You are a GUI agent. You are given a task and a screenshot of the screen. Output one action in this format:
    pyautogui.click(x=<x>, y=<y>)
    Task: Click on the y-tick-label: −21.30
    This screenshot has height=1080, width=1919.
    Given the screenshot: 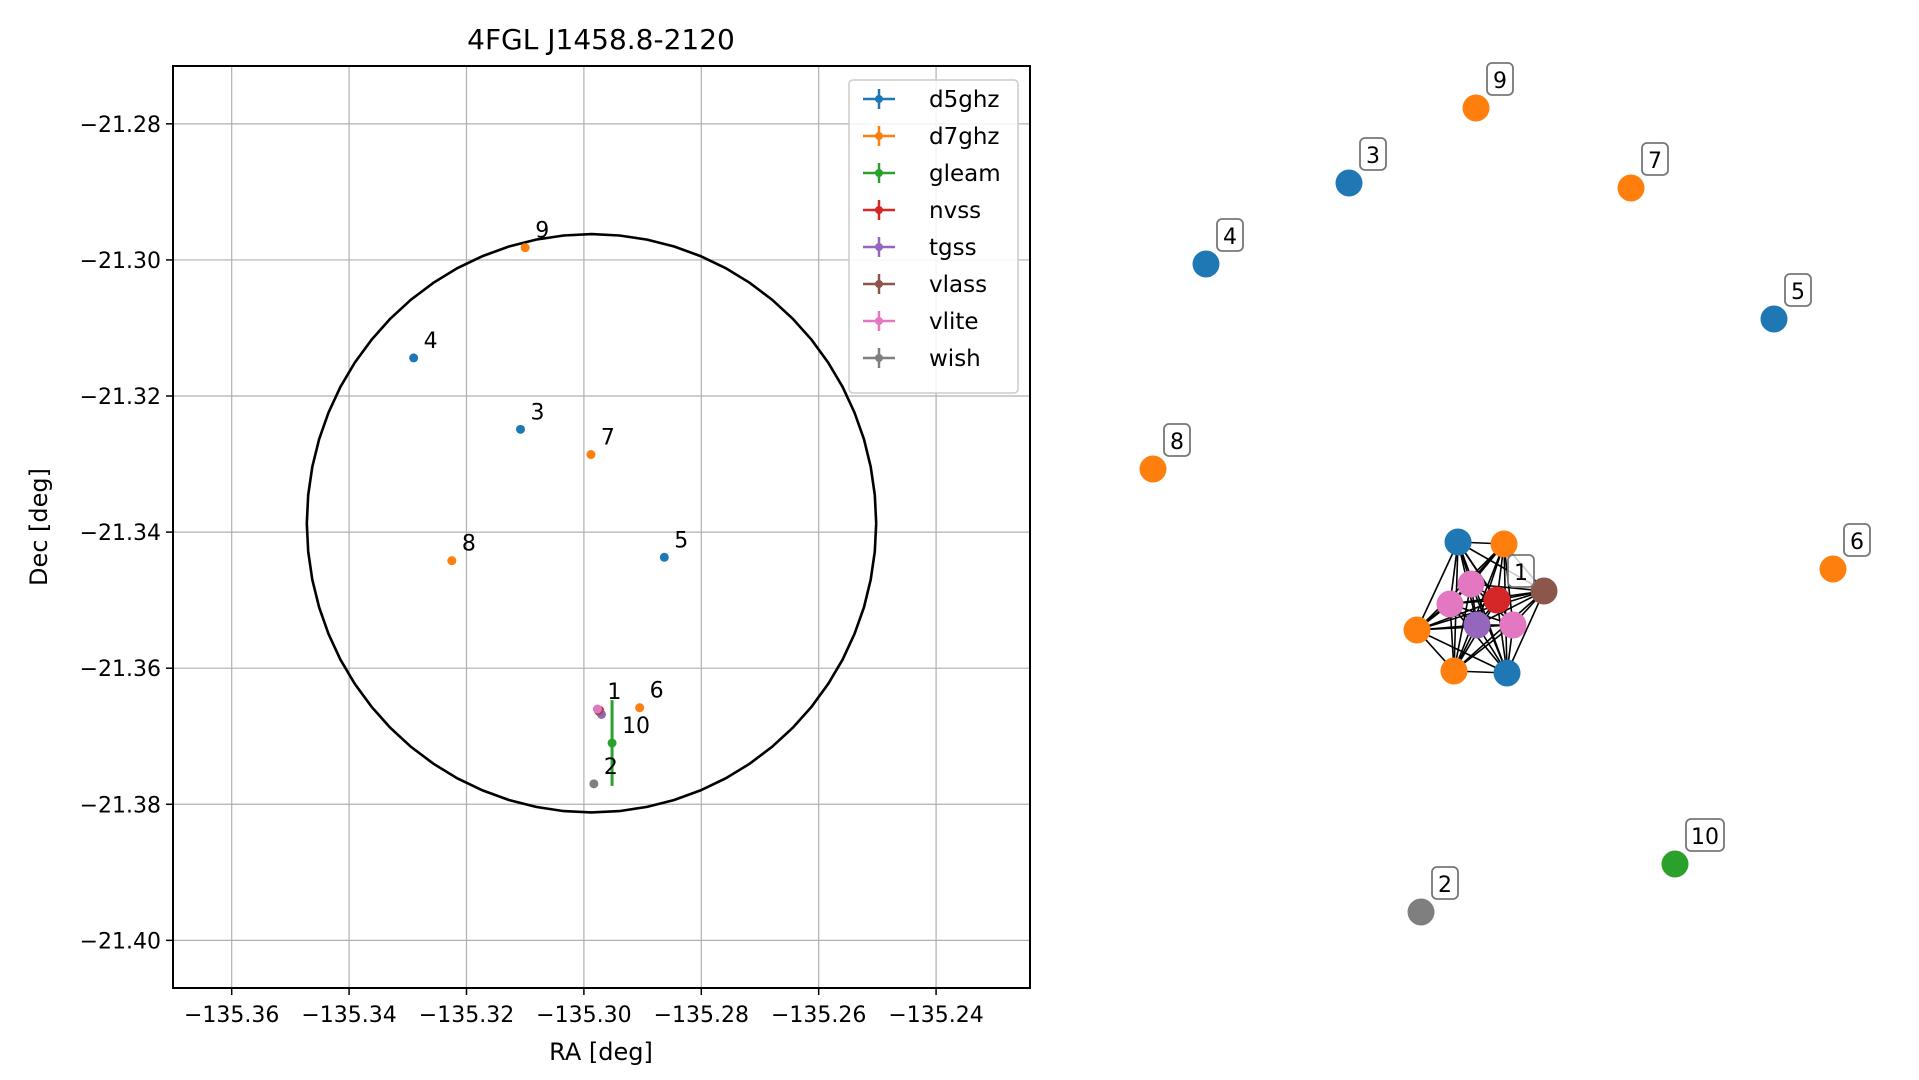 What is the action you would take?
    pyautogui.click(x=120, y=261)
    